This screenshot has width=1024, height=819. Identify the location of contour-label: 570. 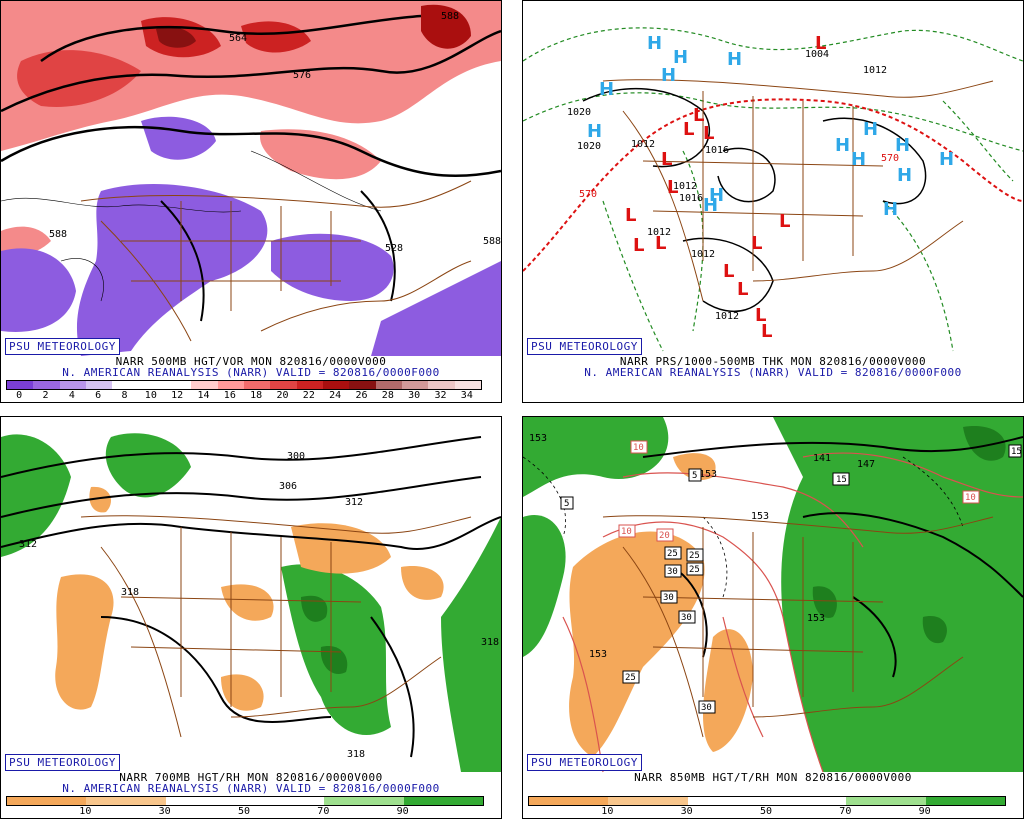
(890, 158).